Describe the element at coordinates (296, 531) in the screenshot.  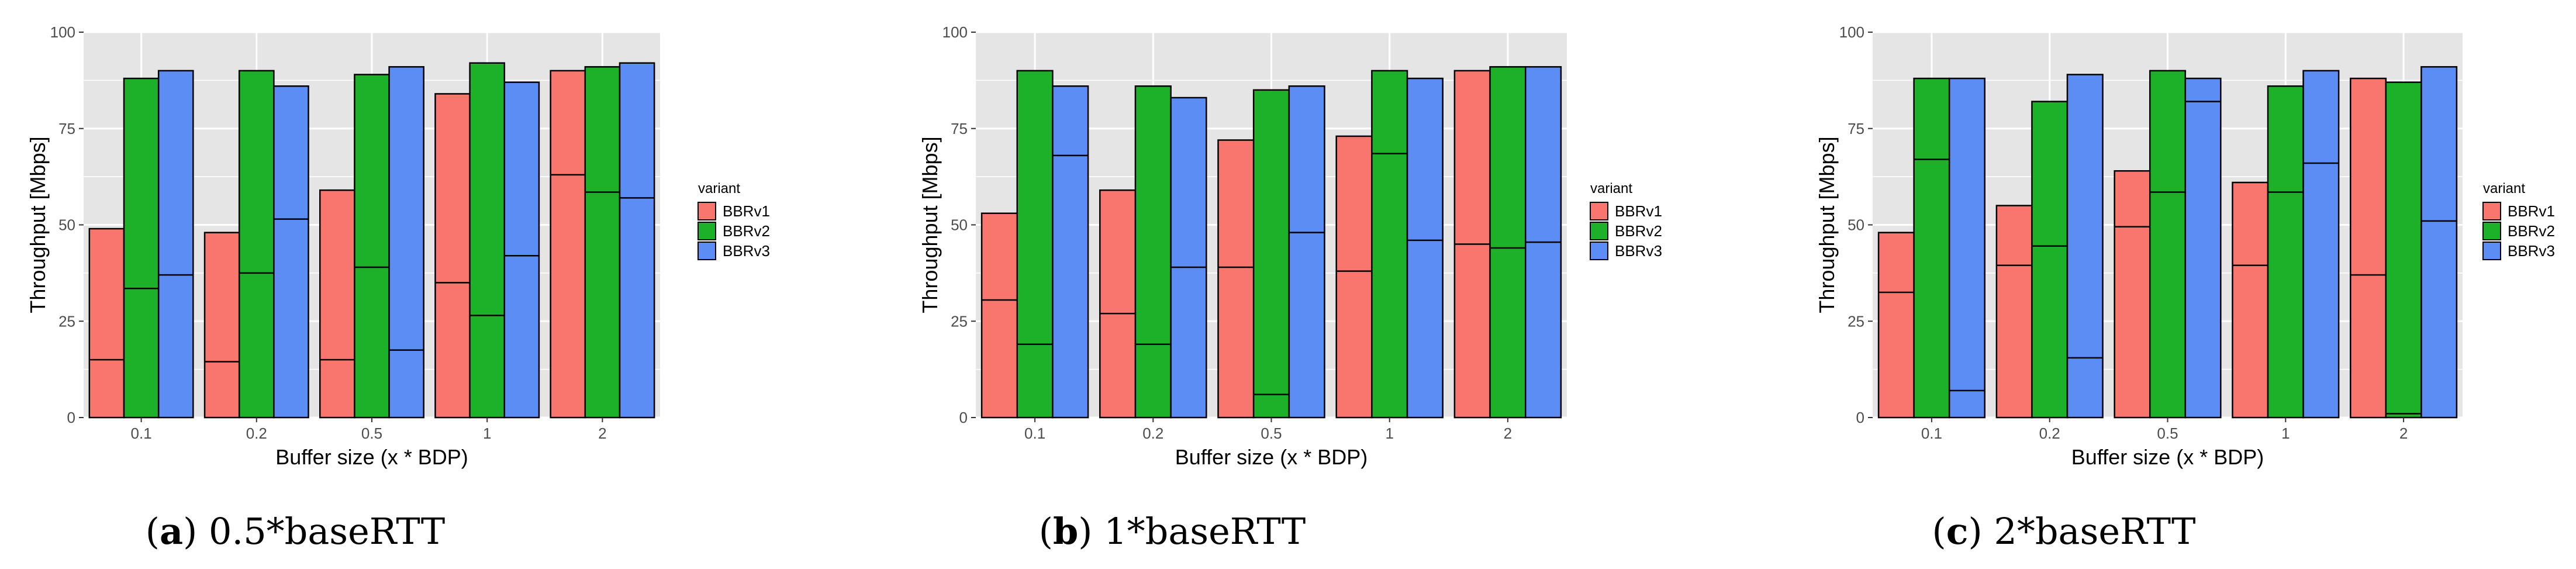
I see `panel-caption: (a) 0.5*baseRTT` at that location.